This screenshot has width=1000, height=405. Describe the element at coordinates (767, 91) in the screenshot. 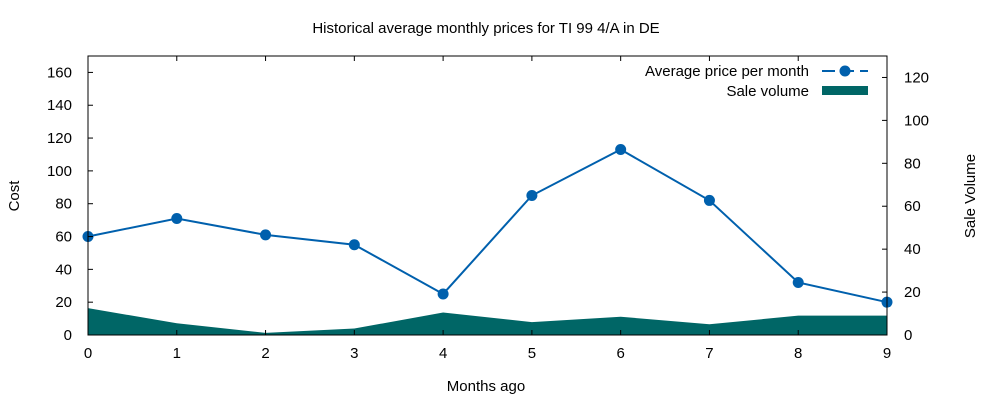

I see `legend-label-volume: Sale volume` at that location.